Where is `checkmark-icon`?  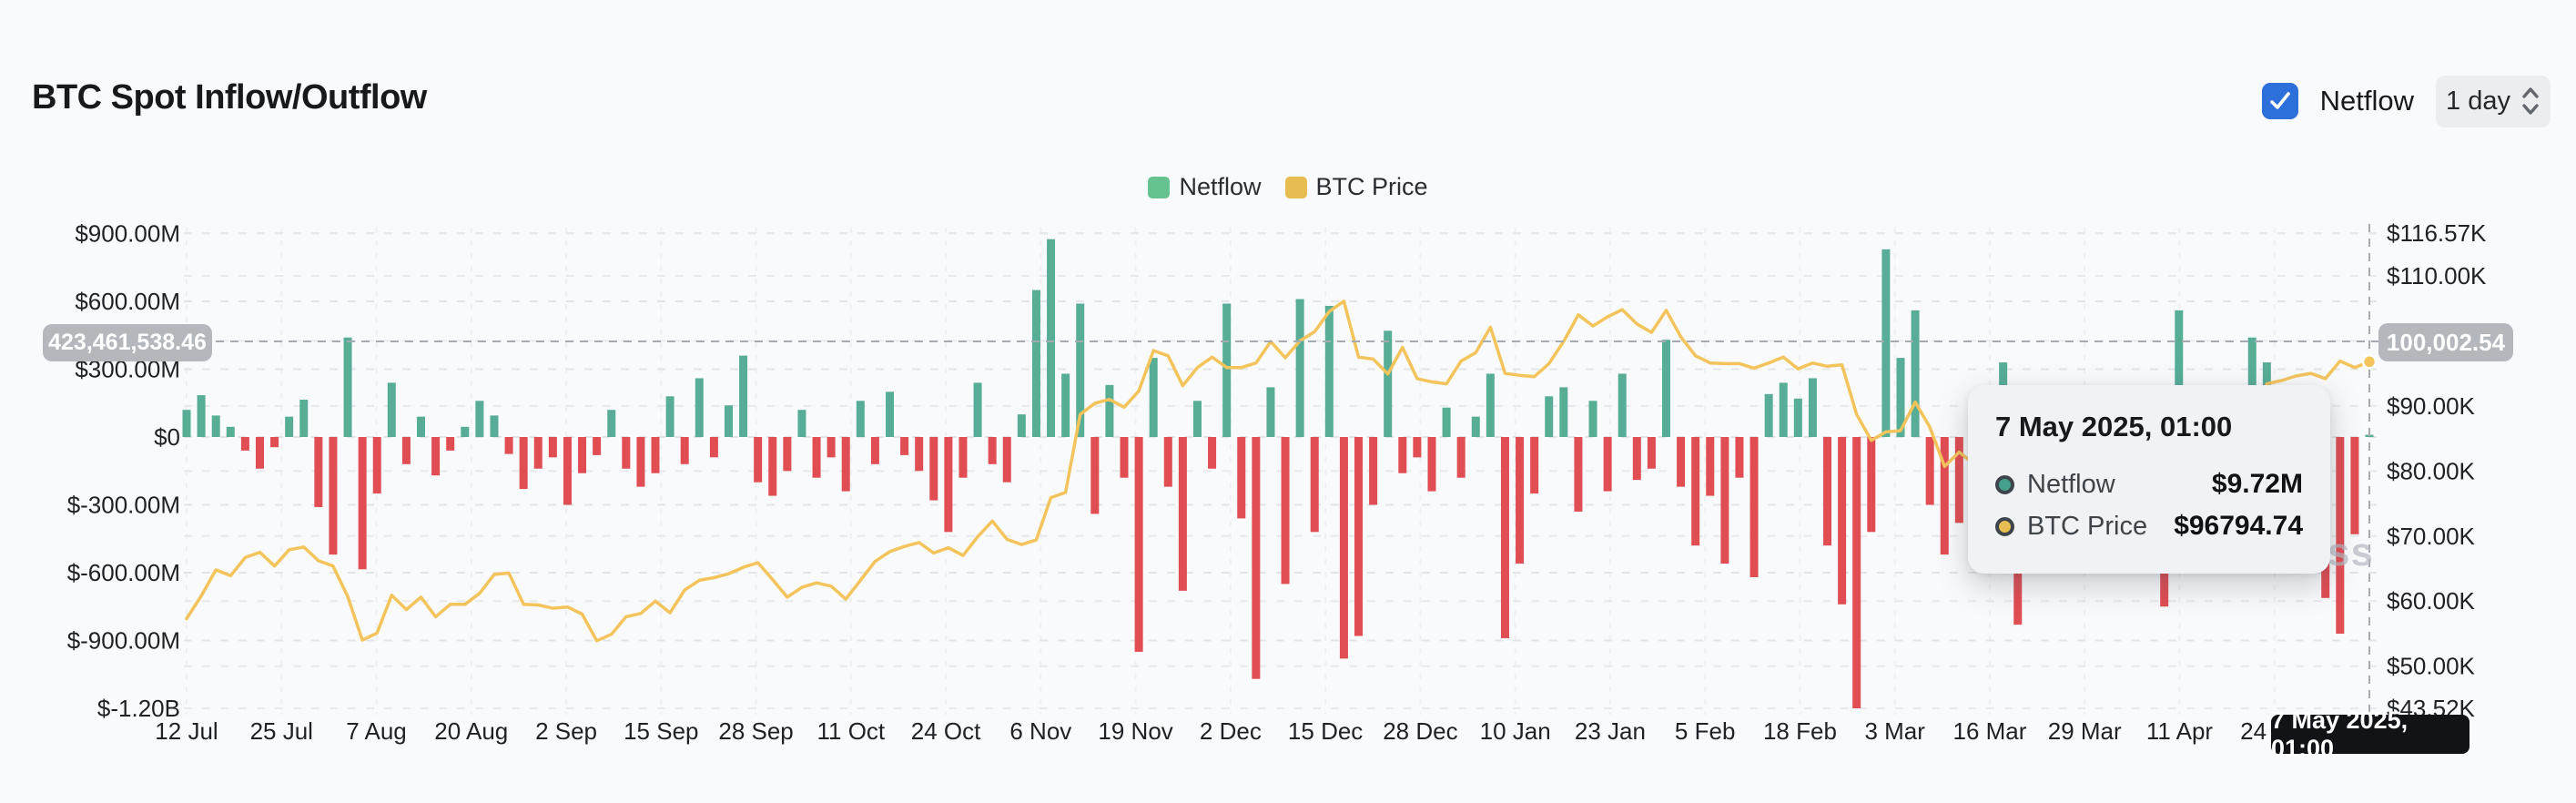 checkmark-icon is located at coordinates (2279, 100).